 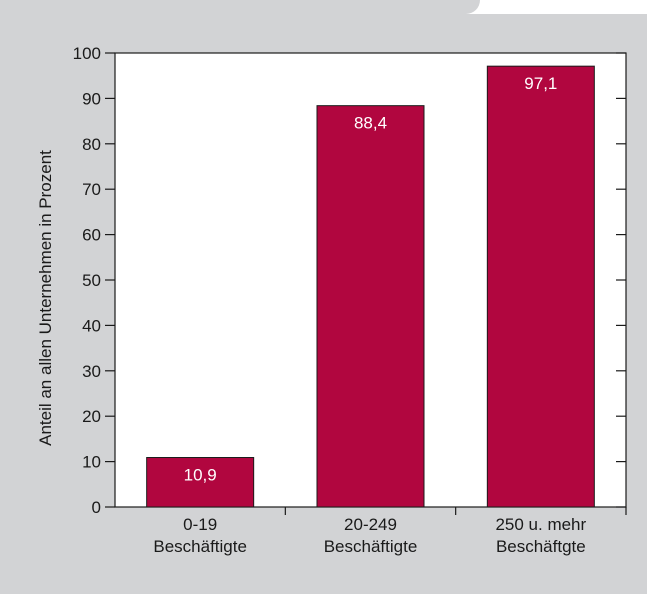 I want to click on y-tick-label: 80, so click(x=91, y=144).